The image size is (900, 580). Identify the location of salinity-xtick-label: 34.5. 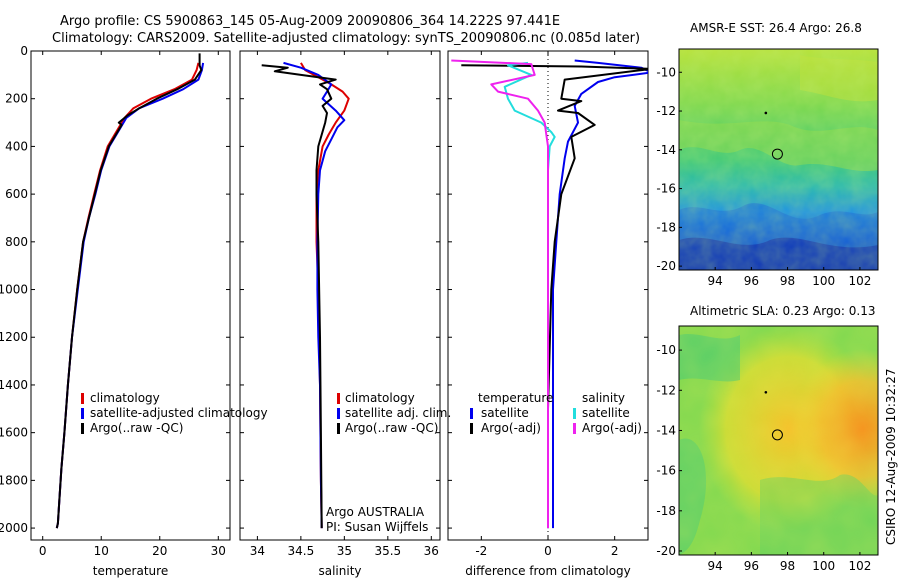
(301, 551).